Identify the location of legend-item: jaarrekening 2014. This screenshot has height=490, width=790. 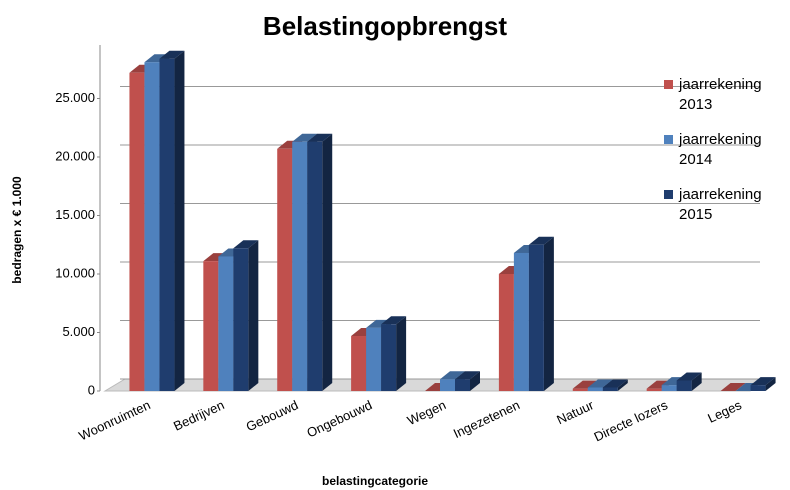
(713, 149).